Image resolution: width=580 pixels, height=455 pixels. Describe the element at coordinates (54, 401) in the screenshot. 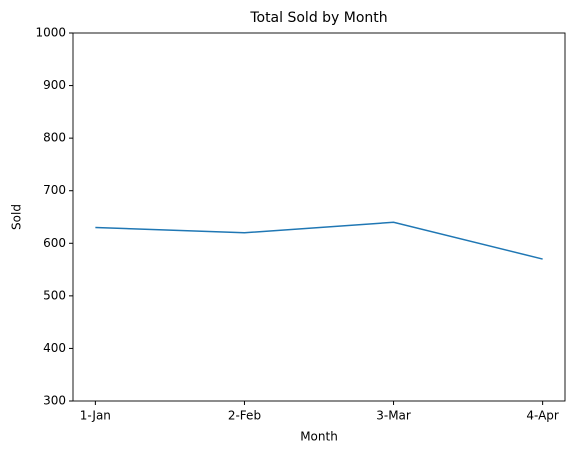

I see `y-tick-label: 300` at that location.